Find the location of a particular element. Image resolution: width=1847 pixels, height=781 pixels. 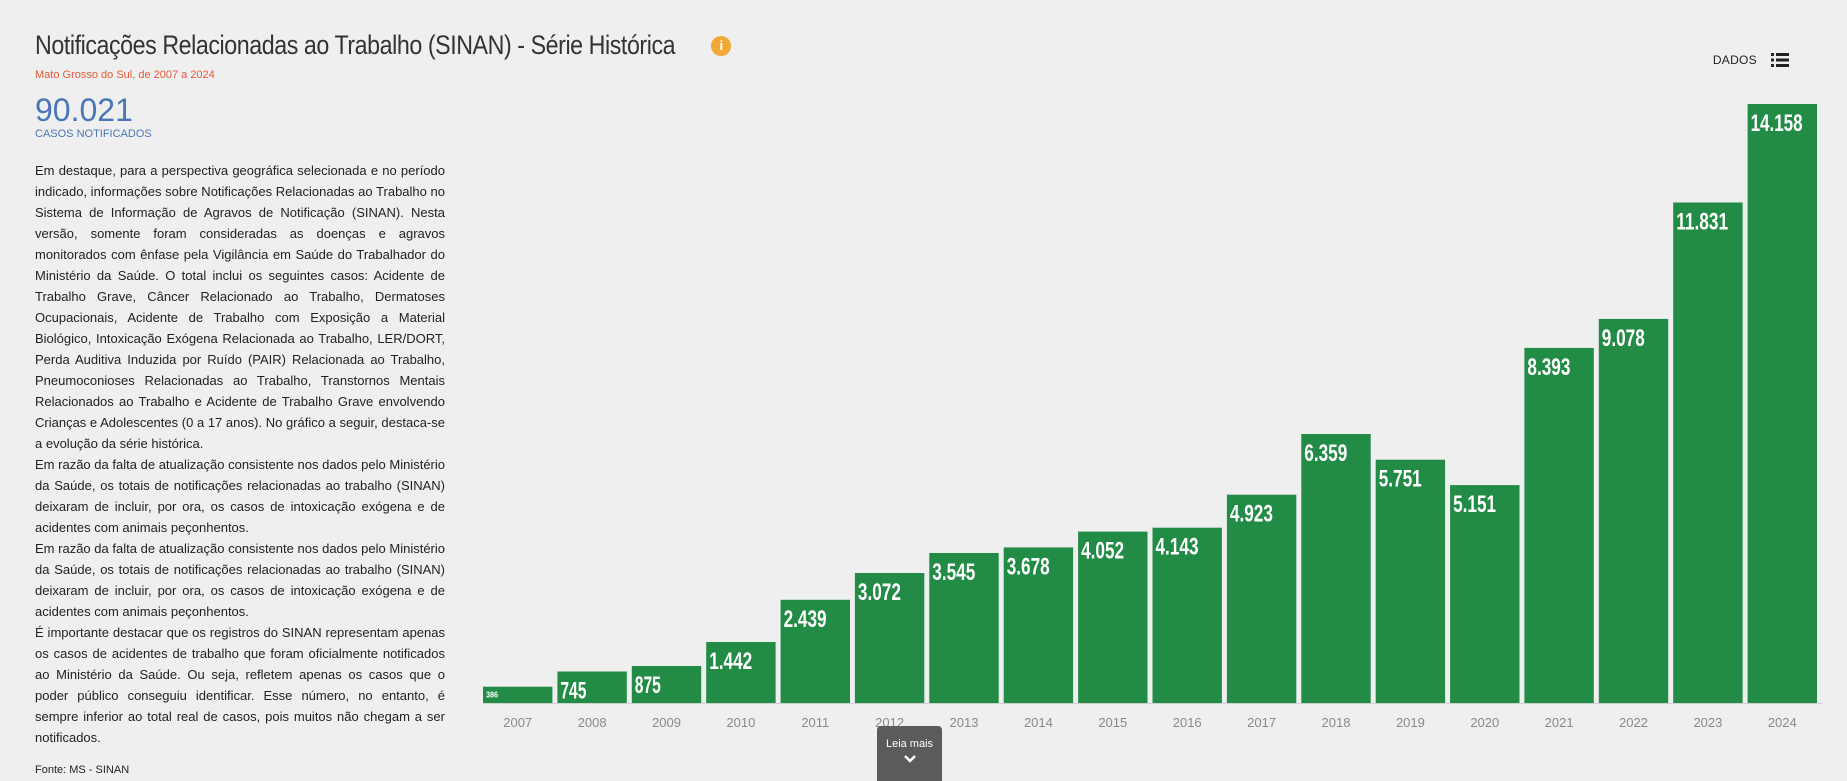

bar-value-label: 875 is located at coordinates (648, 685).